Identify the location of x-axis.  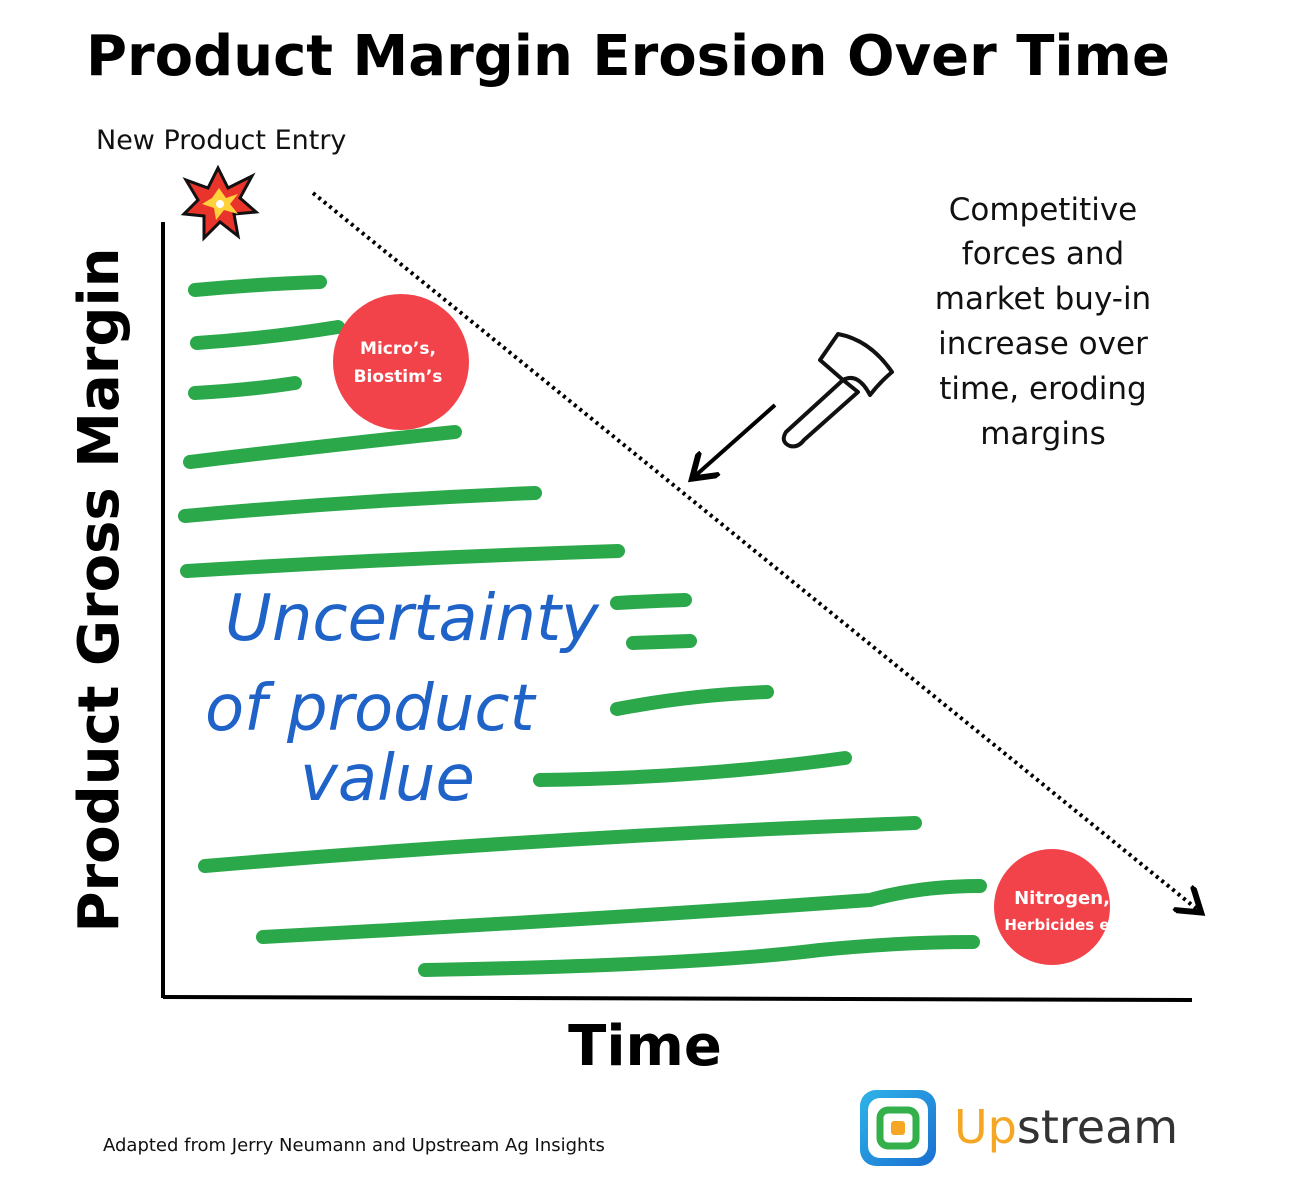
(677, 998).